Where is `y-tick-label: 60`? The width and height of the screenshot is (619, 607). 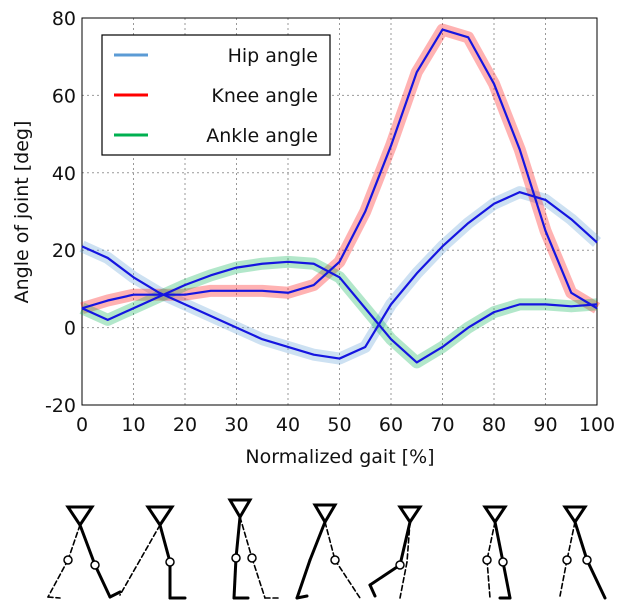 y-tick-label: 60 is located at coordinates (64, 96).